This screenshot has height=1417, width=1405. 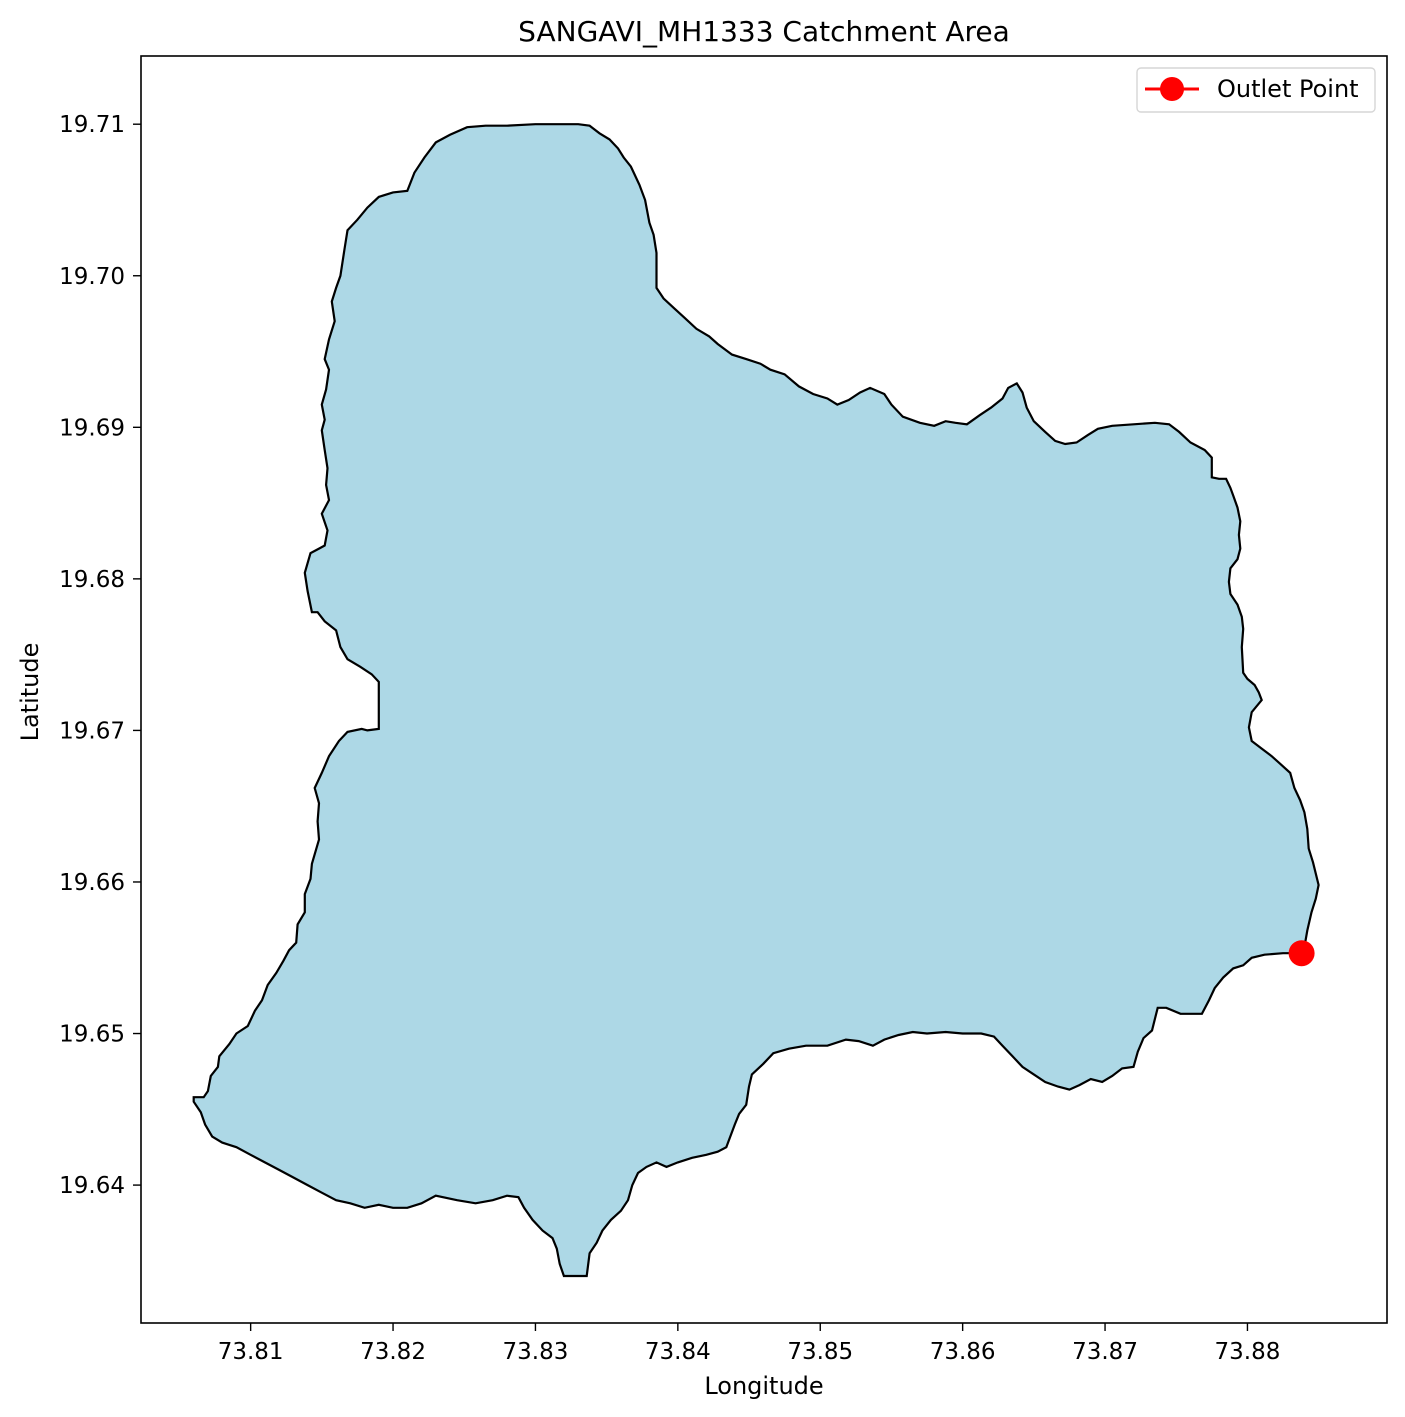 I want to click on y-axis-ticks: 19.64 19.65 19.66 19.67 19.68 19.69 19.70 19.71, so click(x=100, y=655).